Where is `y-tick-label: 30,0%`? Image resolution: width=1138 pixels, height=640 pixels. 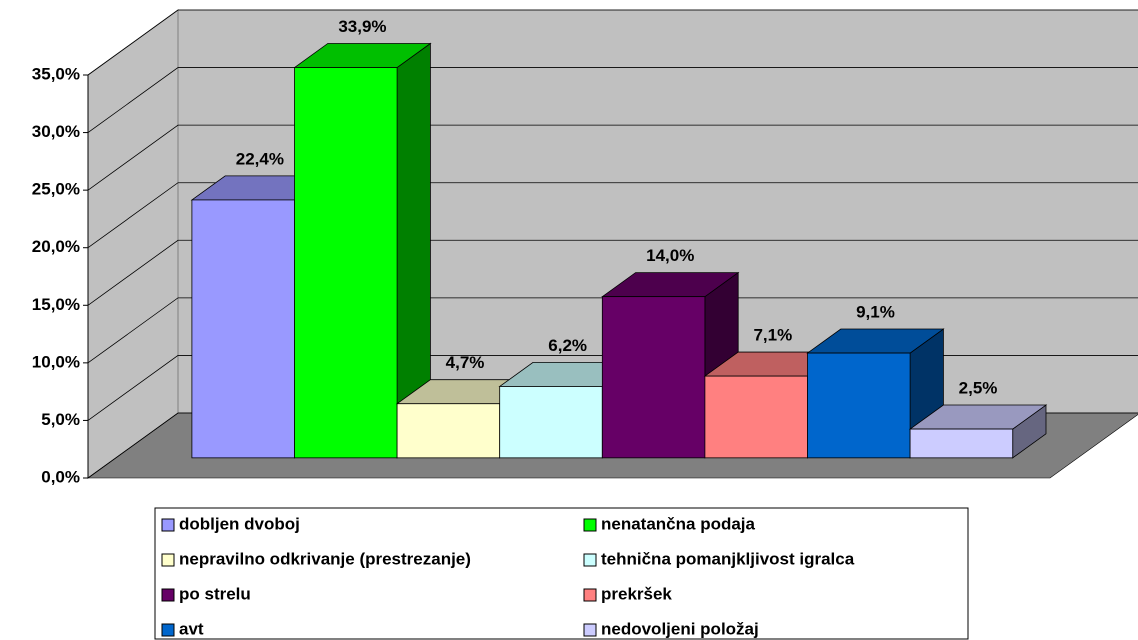
y-tick-label: 30,0% is located at coordinates (56, 131).